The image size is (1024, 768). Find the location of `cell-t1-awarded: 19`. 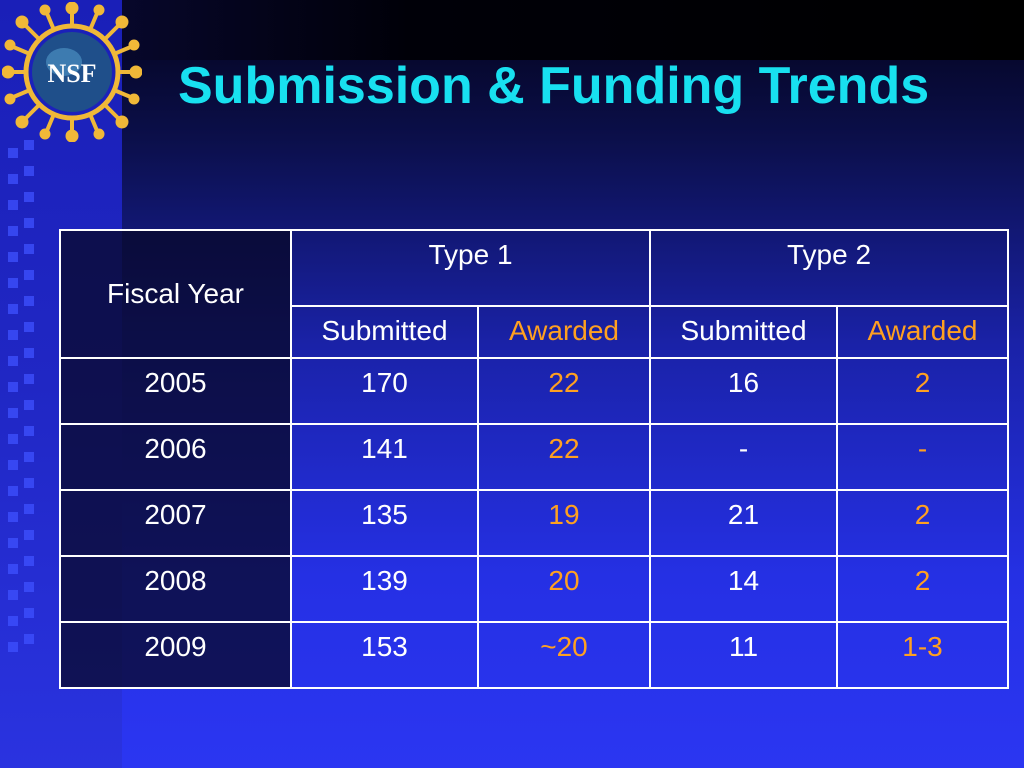

cell-t1-awarded: 19 is located at coordinates (564, 523).